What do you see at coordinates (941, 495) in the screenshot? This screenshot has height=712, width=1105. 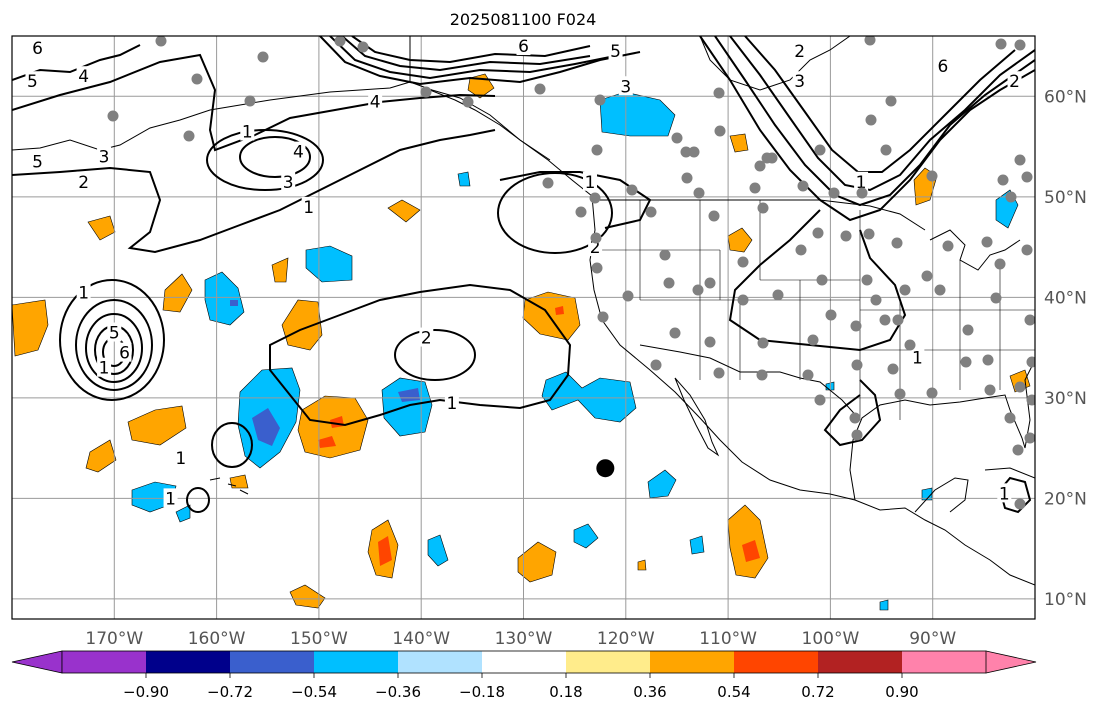 I see `yucatan` at bounding box center [941, 495].